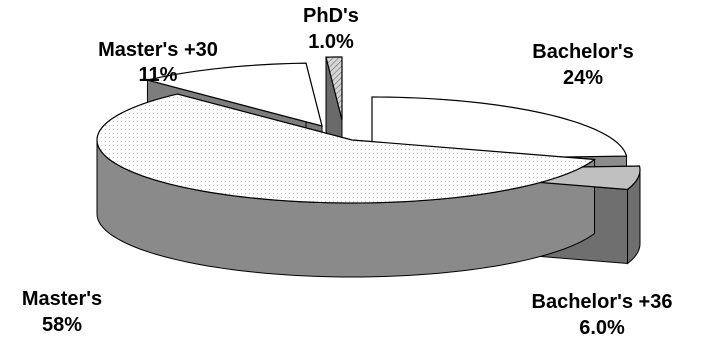 Image resolution: width=704 pixels, height=337 pixels. I want to click on label-bachelors-36: Bachelor's +36 6.0%, so click(602, 314).